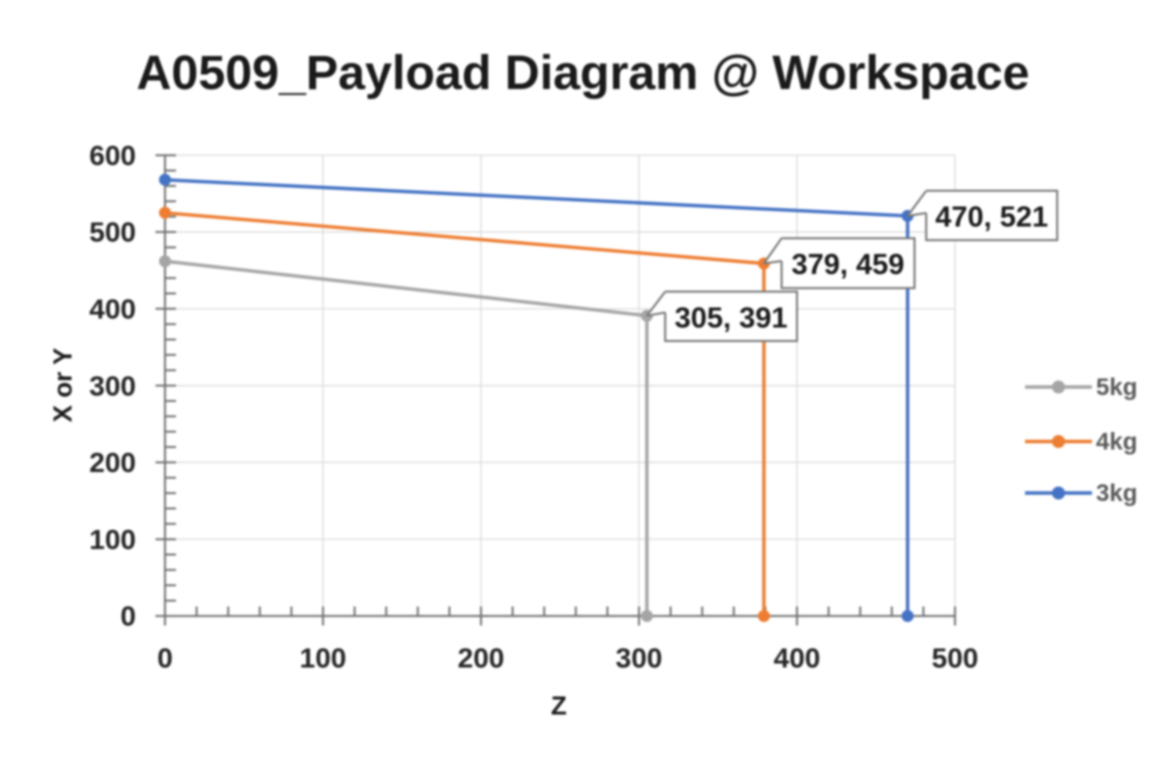  I want to click on svg-text: 3kg, so click(1116, 493).